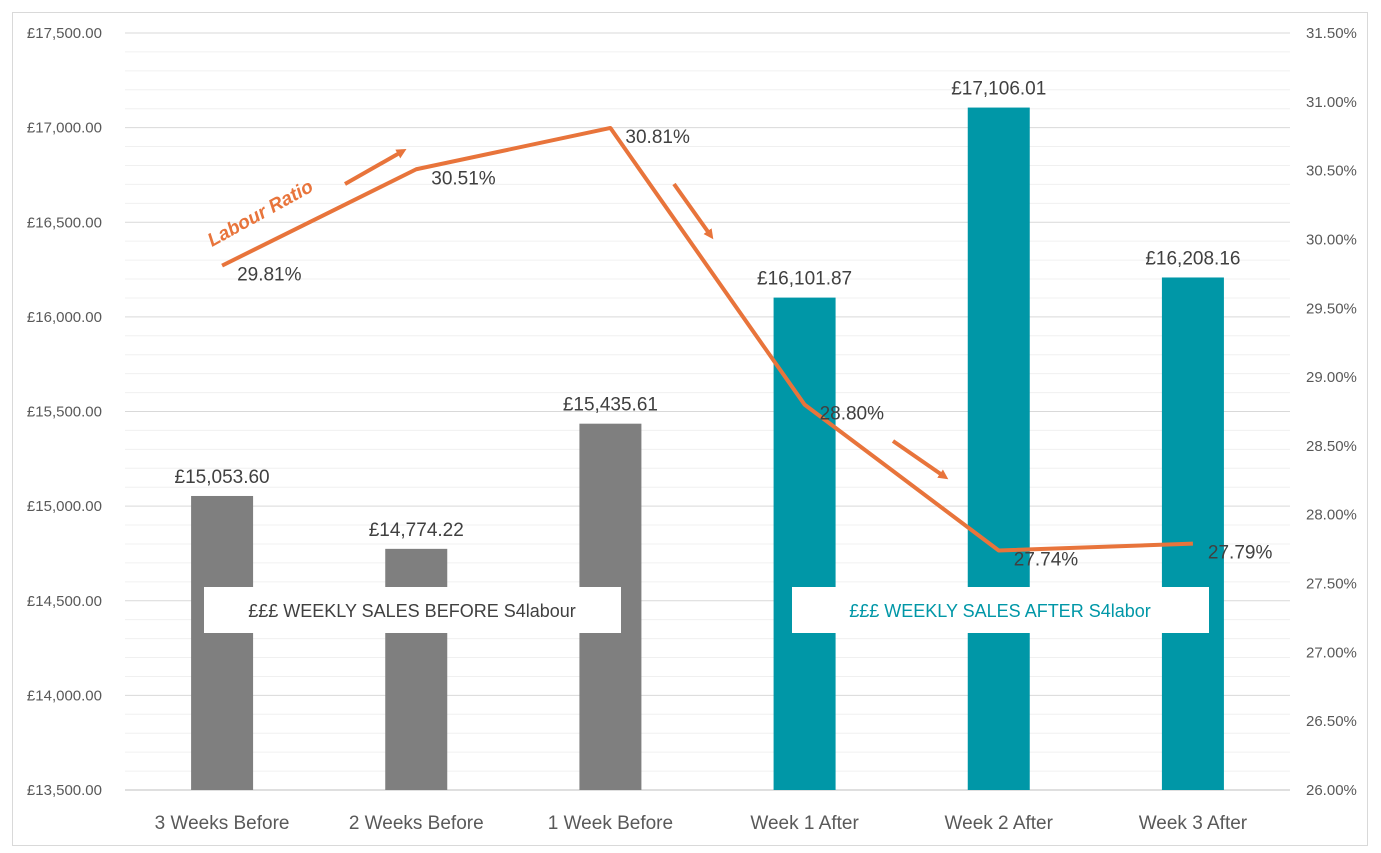 The image size is (1381, 853). Describe the element at coordinates (998, 89) in the screenshot. I see `bar-value-label-5: £17,106.01` at that location.